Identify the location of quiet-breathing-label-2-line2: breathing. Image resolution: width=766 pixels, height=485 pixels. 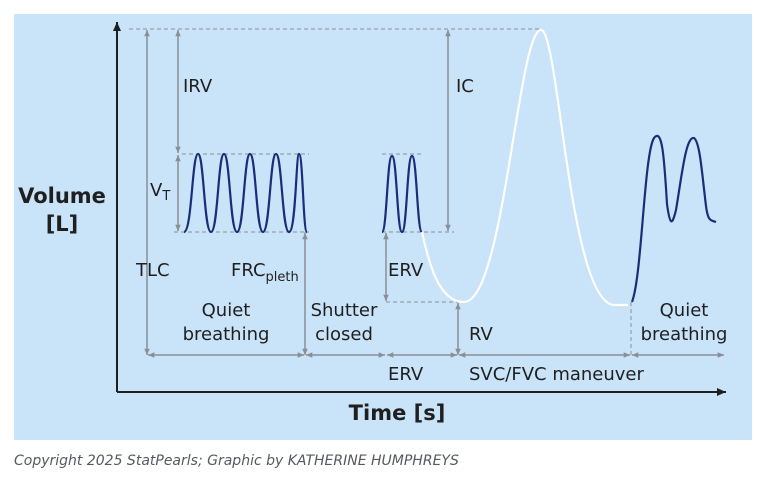
(684, 334).